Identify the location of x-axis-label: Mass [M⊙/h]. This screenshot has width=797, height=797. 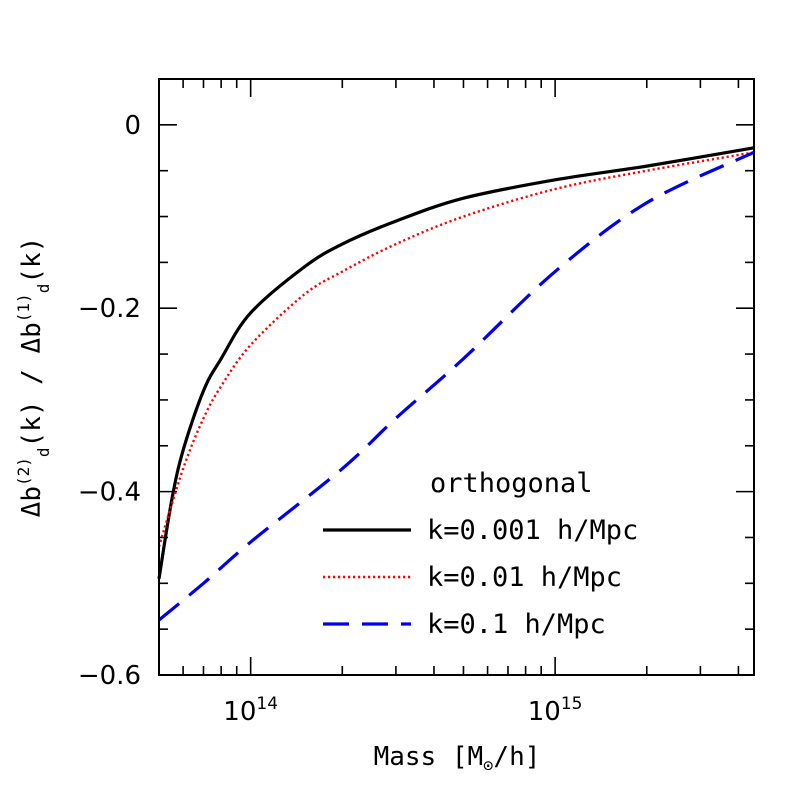
(457, 759).